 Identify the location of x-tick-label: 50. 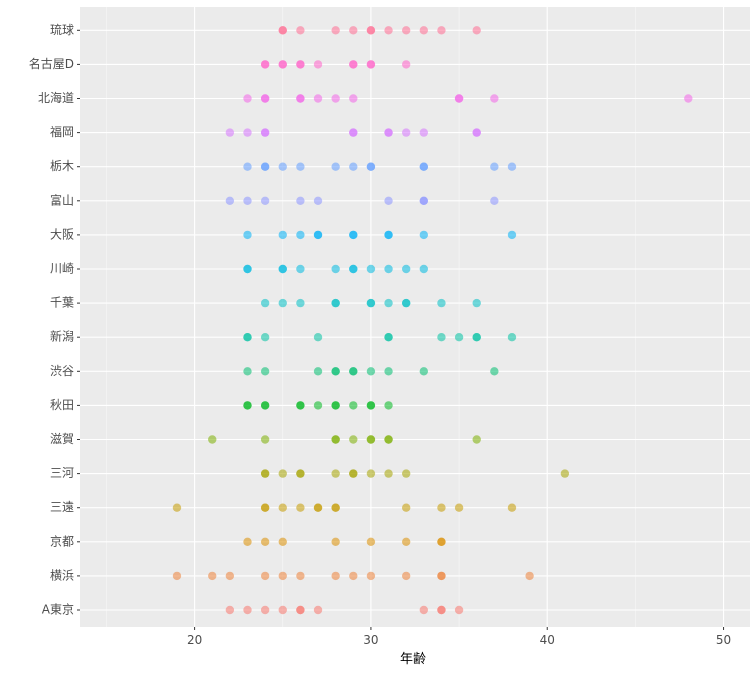
(723, 640).